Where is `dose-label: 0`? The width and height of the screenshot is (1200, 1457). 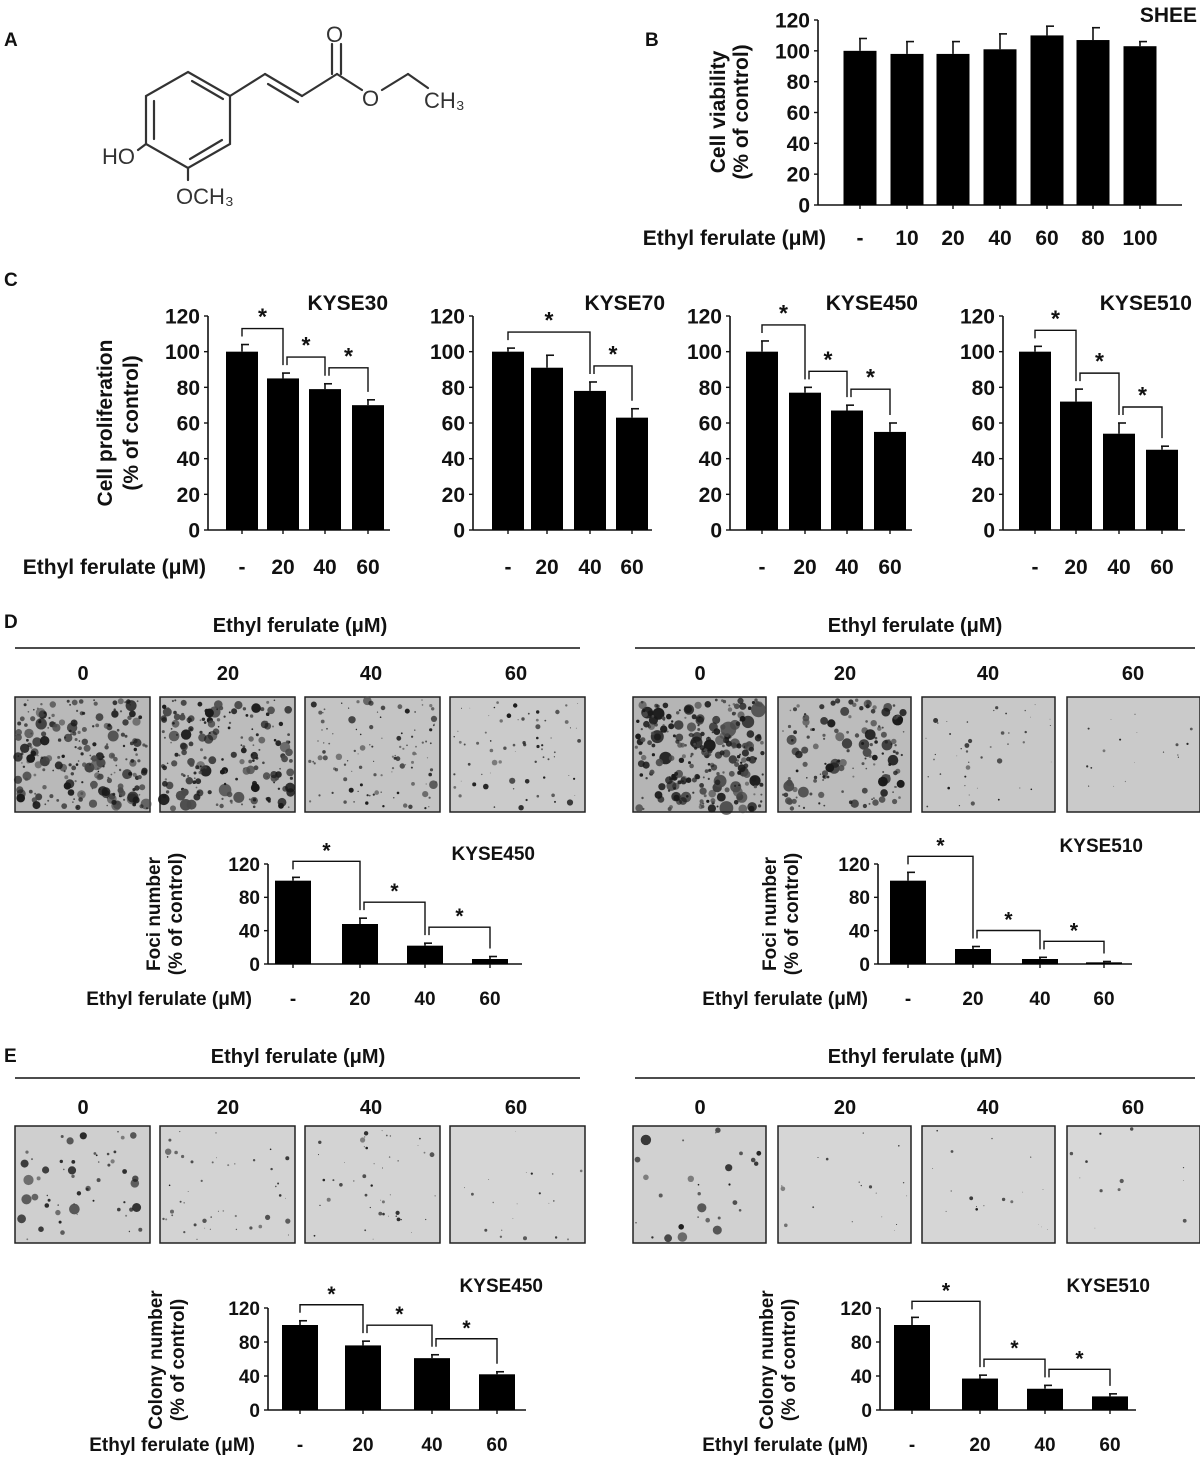 dose-label: 0 is located at coordinates (699, 1108).